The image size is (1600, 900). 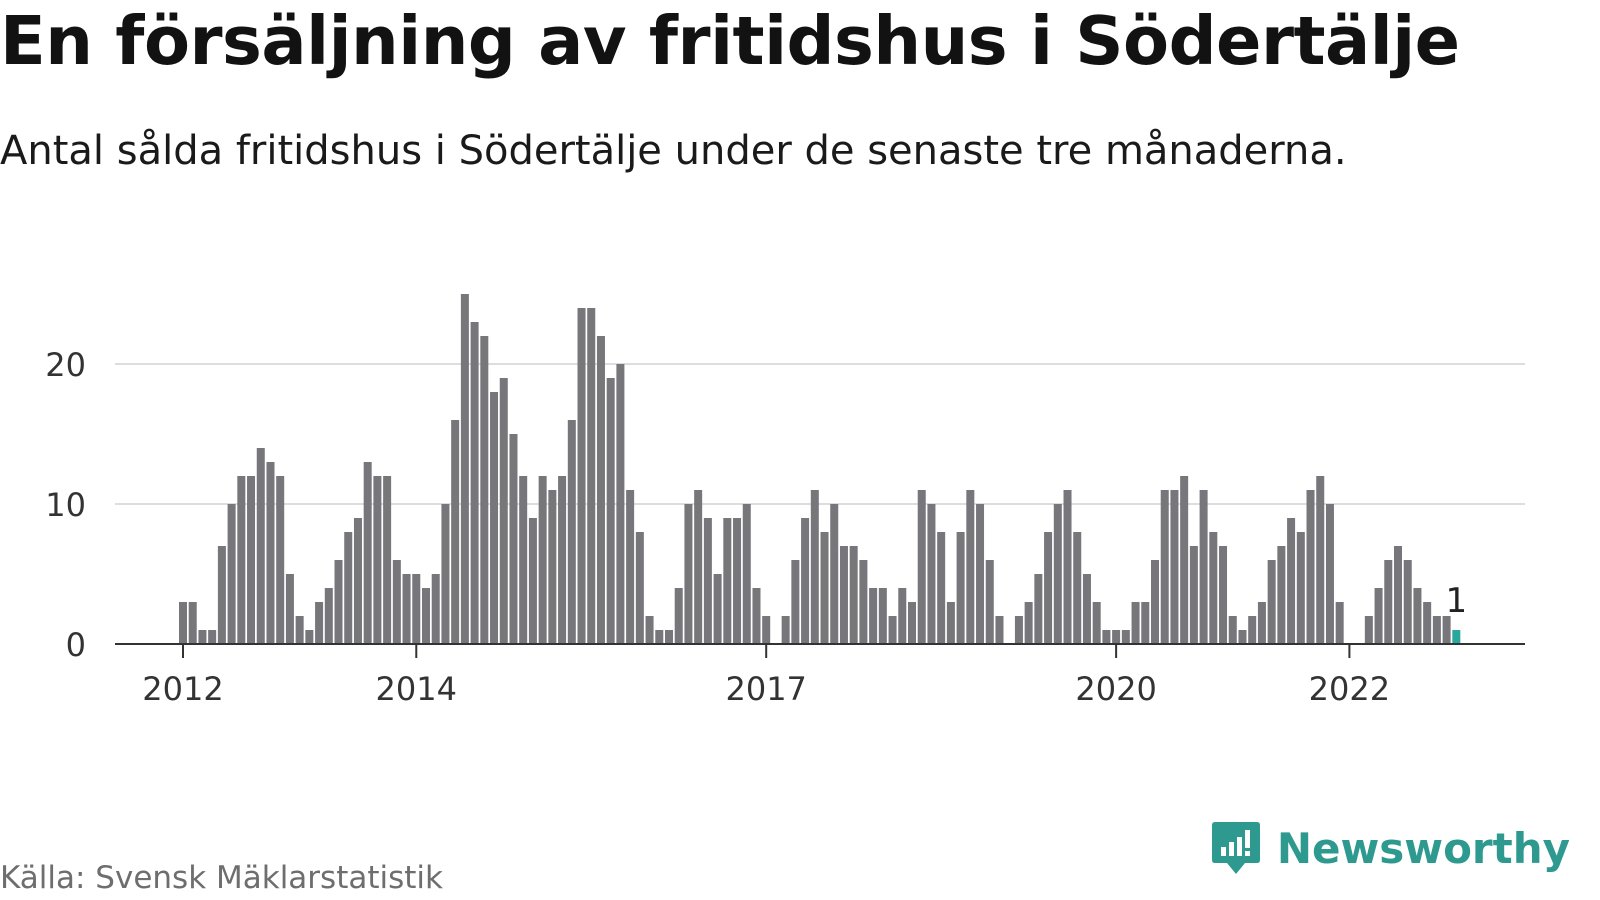 What do you see at coordinates (221, 878) in the screenshot?
I see `source-label: Källa: Svensk Mäklarstatistik` at bounding box center [221, 878].